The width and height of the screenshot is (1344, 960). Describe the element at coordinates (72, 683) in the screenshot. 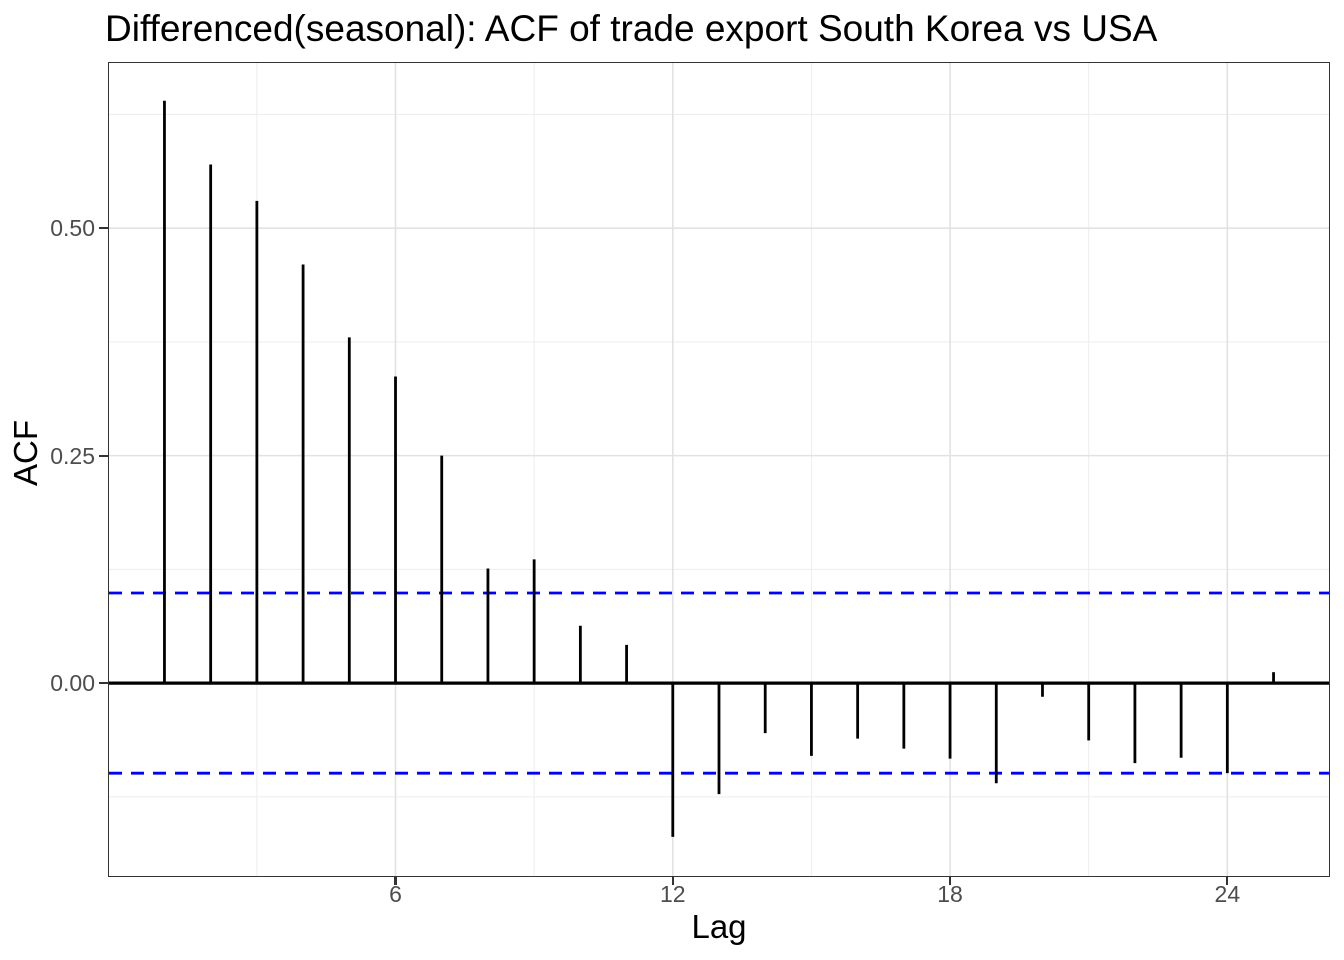

I see `y-tick-label: 0.00` at that location.